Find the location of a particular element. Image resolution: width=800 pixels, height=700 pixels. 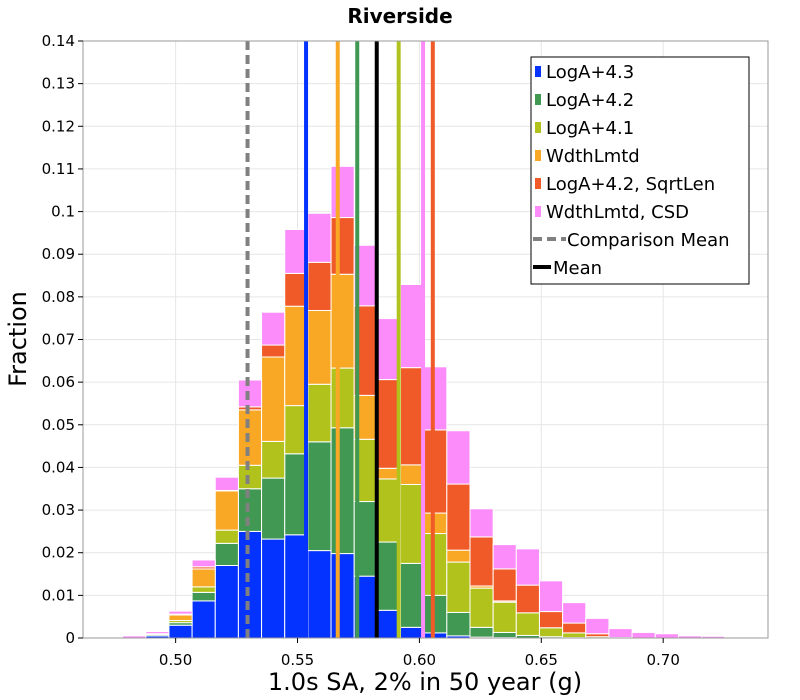

y-tick-label: 0.05 is located at coordinates (58, 425).